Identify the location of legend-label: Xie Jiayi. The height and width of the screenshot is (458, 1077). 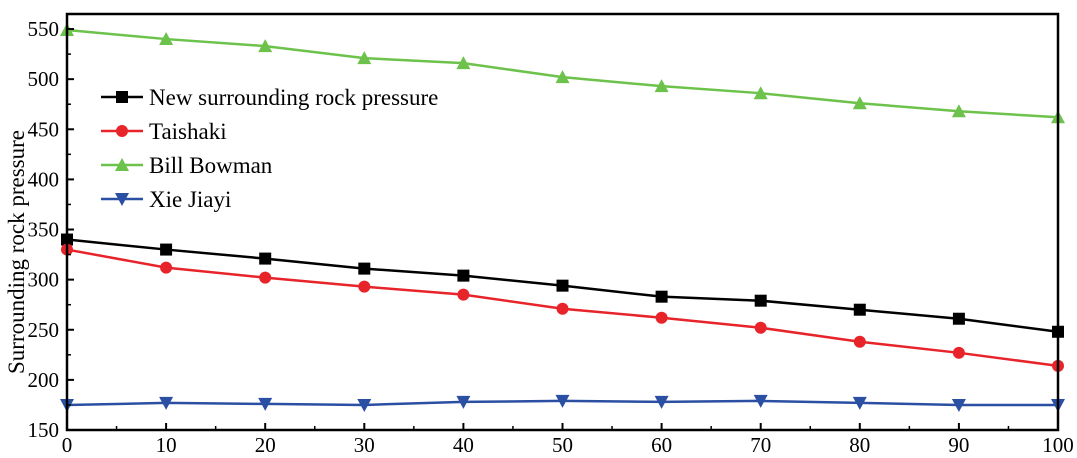
(190, 199).